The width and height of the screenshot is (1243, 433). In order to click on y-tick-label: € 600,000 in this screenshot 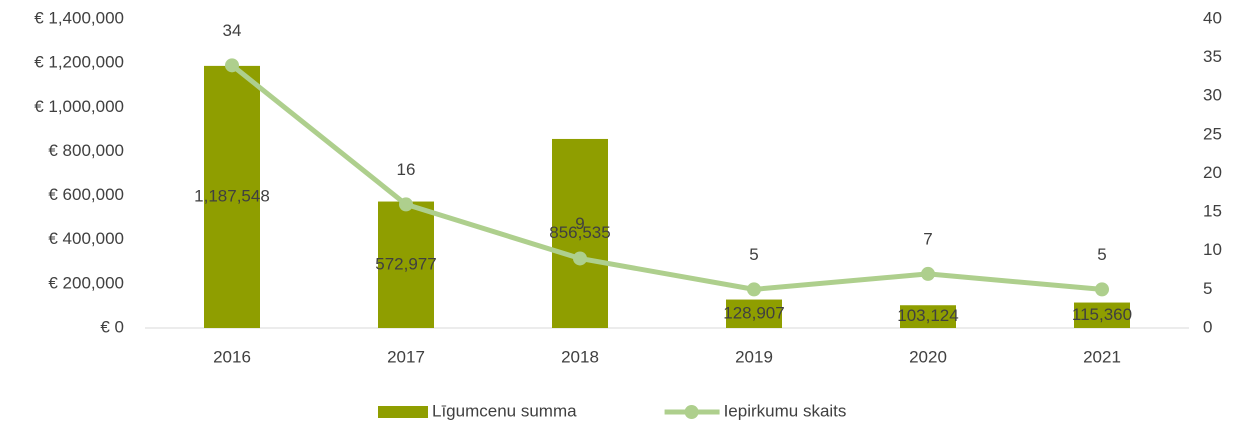, I will do `click(86, 194)`.